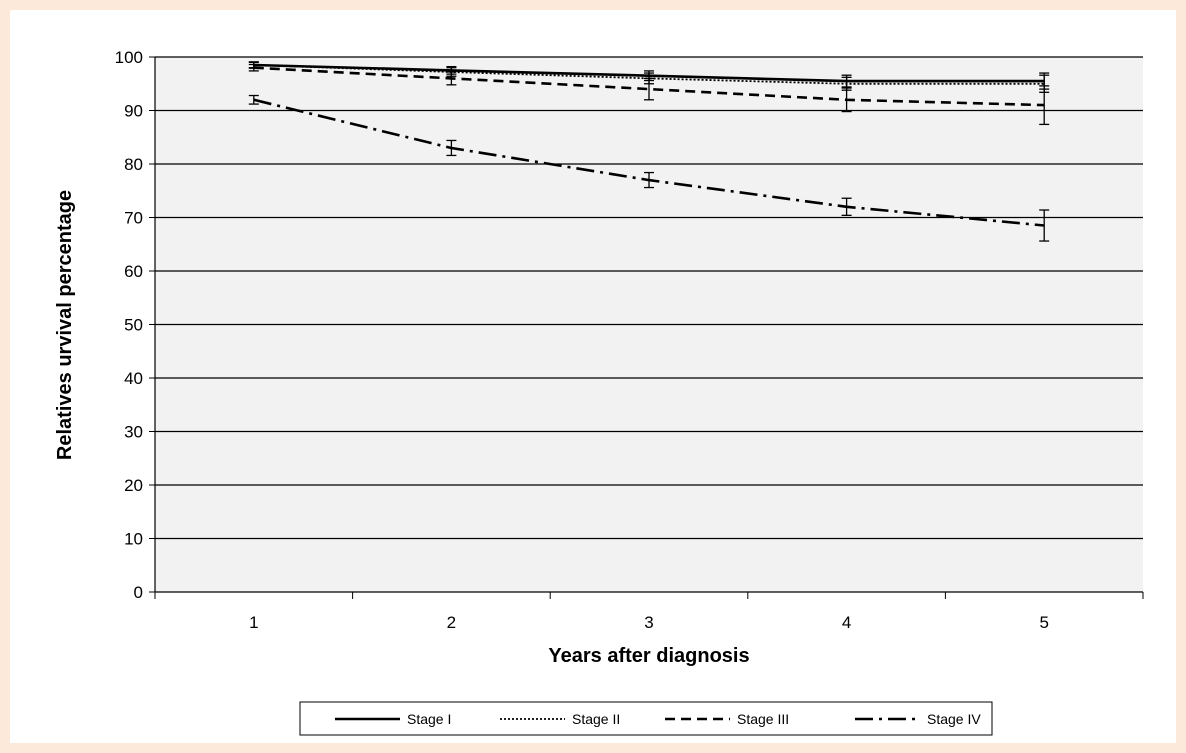  Describe the element at coordinates (133, 111) in the screenshot. I see `y-tick-label: 90` at that location.